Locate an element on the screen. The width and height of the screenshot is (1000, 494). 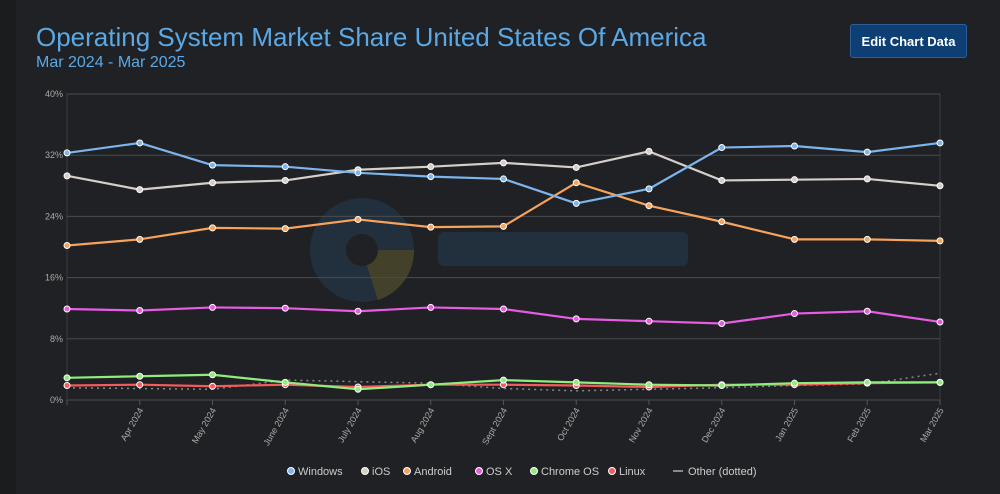
legend-item-android: Android is located at coordinates (427, 472).